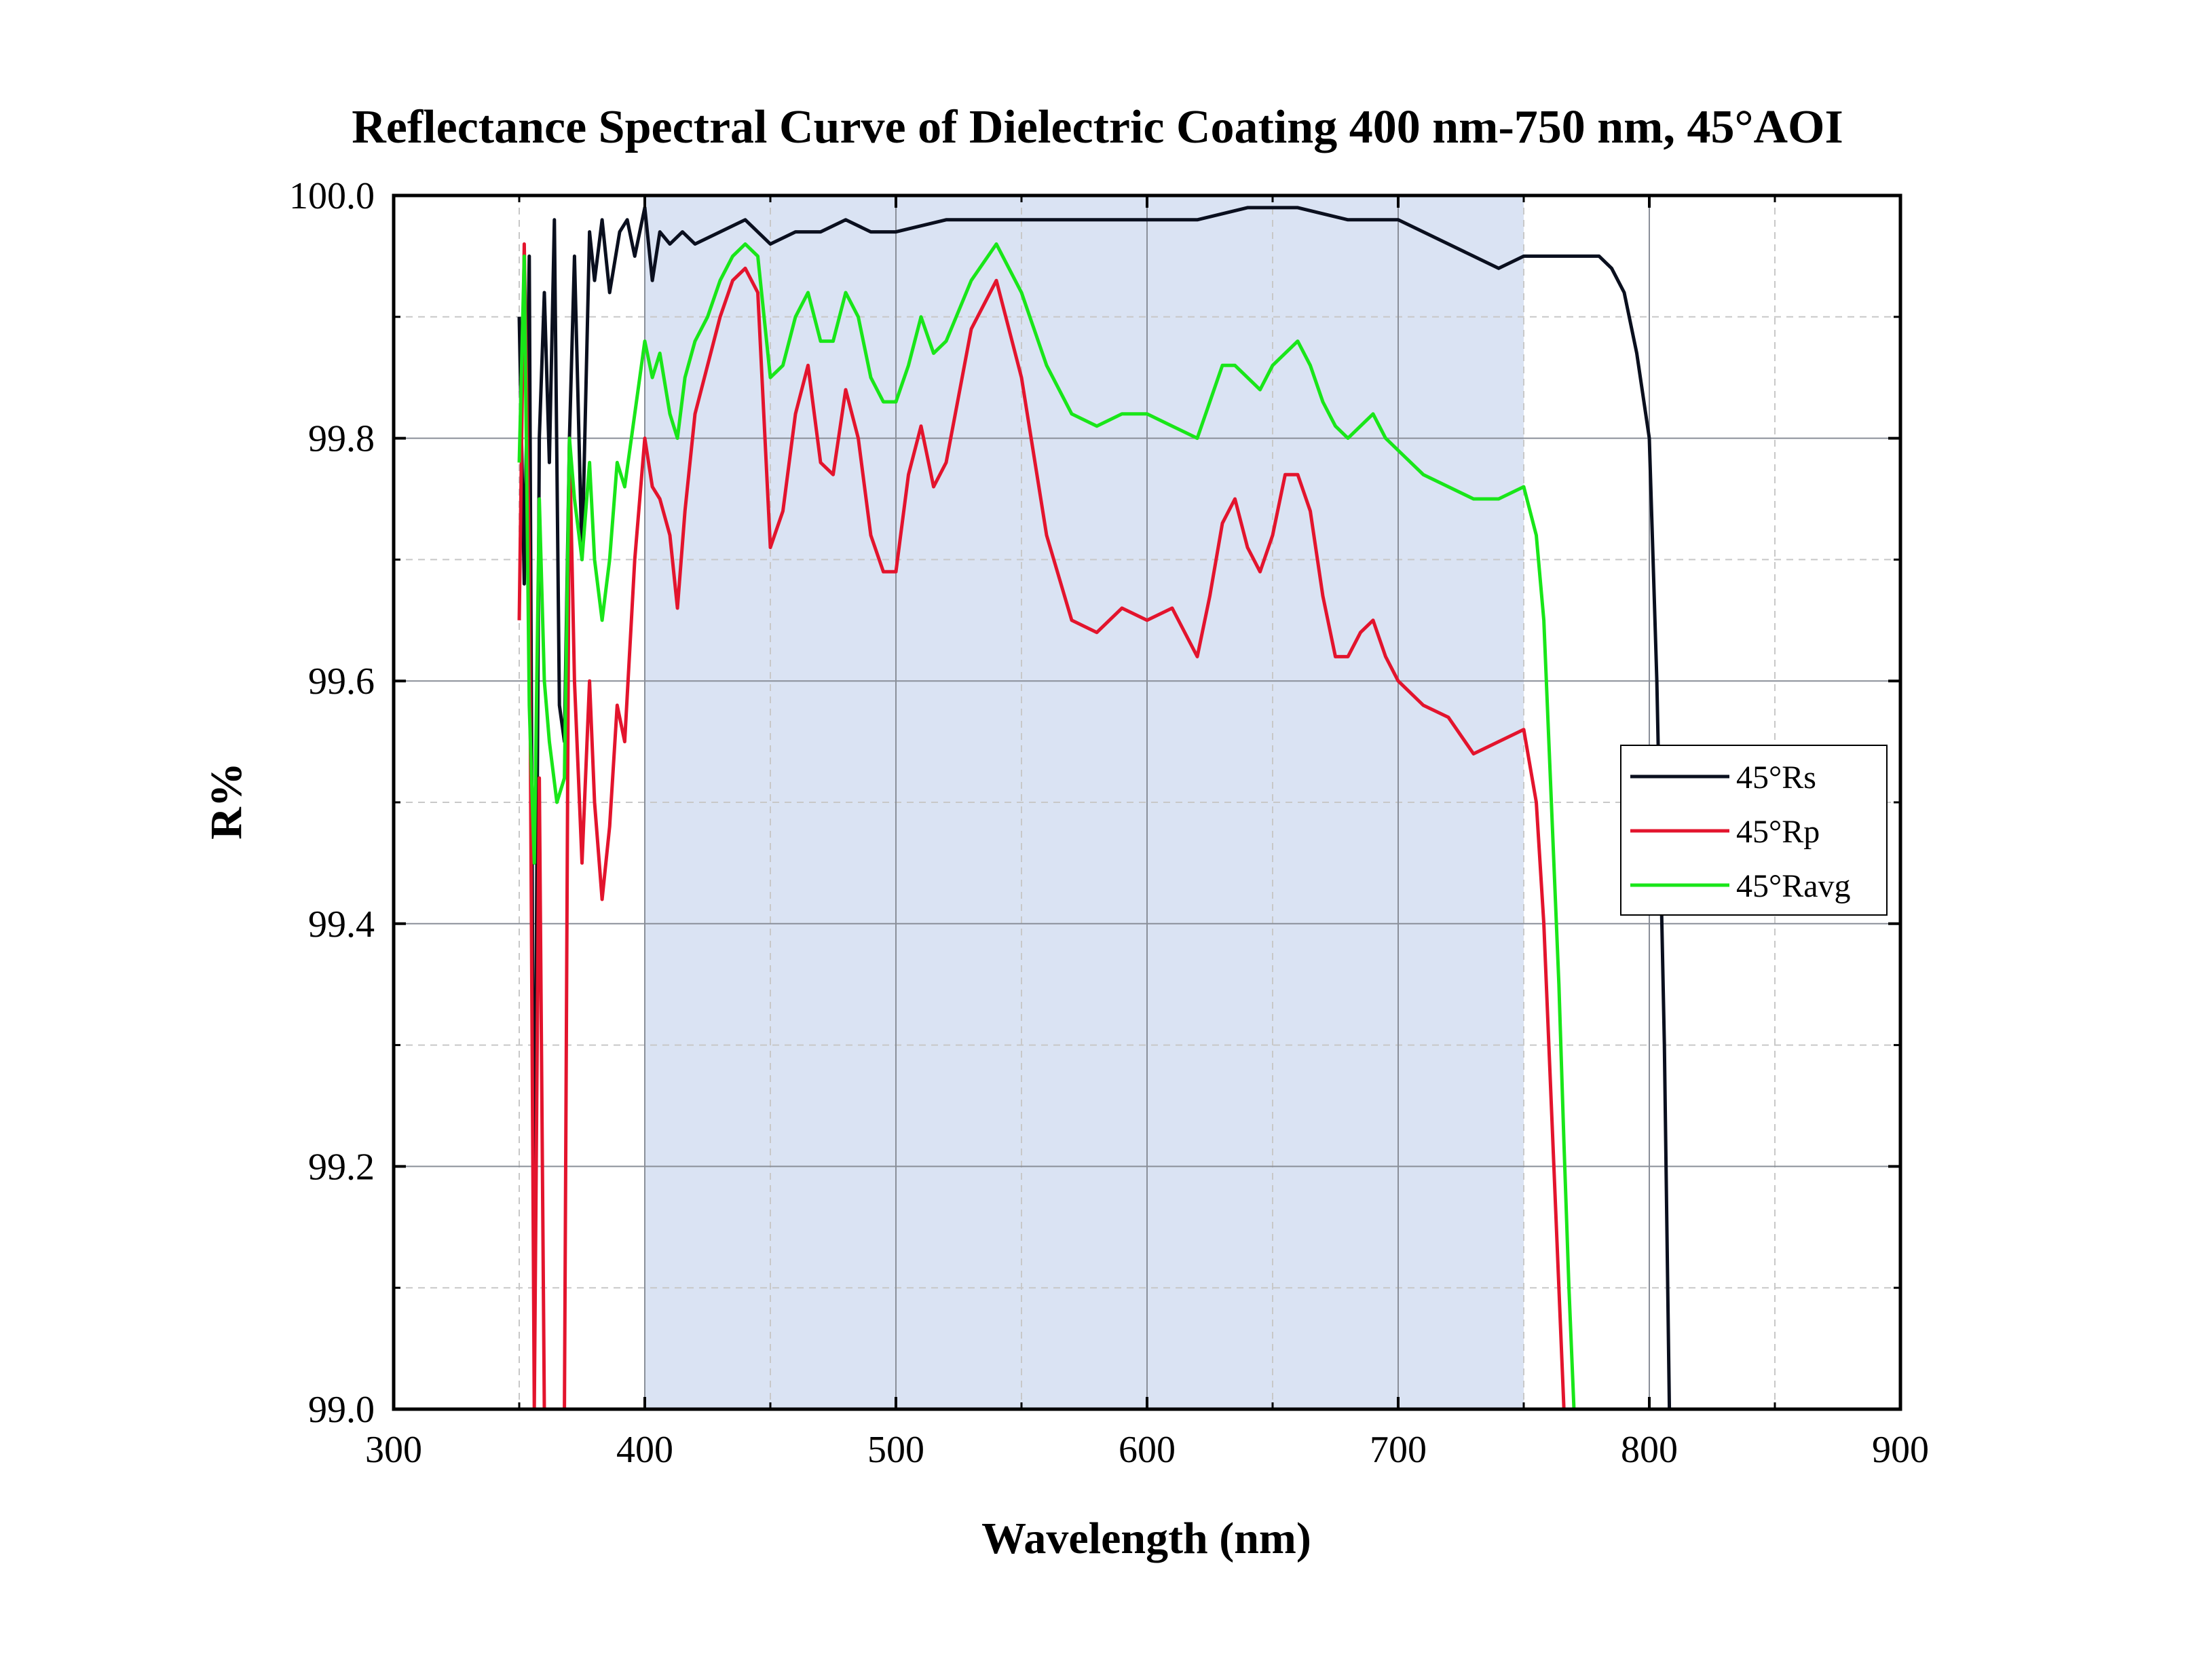 The width and height of the screenshot is (2195, 1680). What do you see at coordinates (1146, 1539) in the screenshot?
I see `x-axis-title: Wavelength (nm)` at bounding box center [1146, 1539].